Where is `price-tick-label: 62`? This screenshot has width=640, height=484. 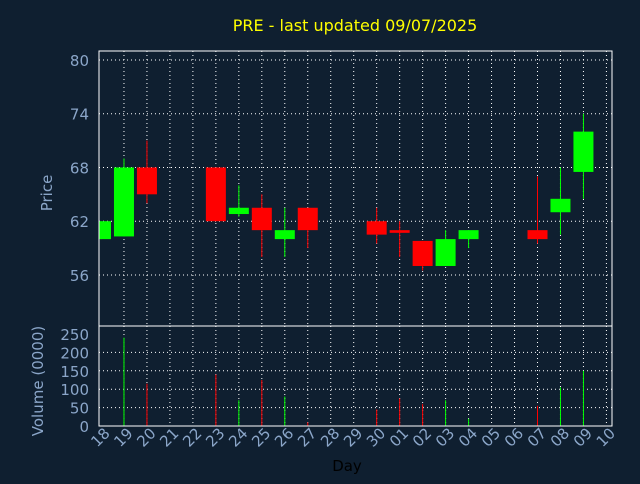
price-tick-label: 62 is located at coordinates (79, 222).